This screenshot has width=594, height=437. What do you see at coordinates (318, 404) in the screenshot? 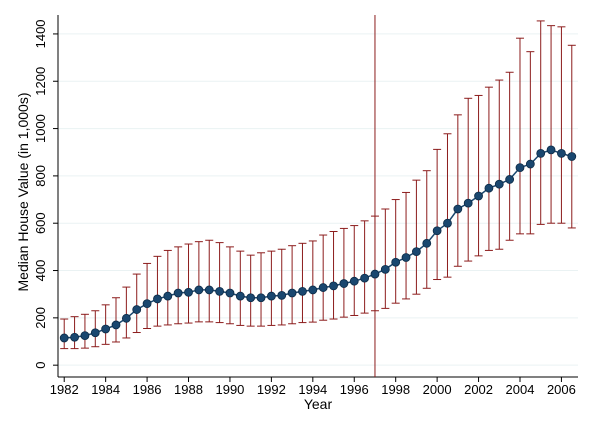
I see `x-axis-label: Year` at bounding box center [318, 404].